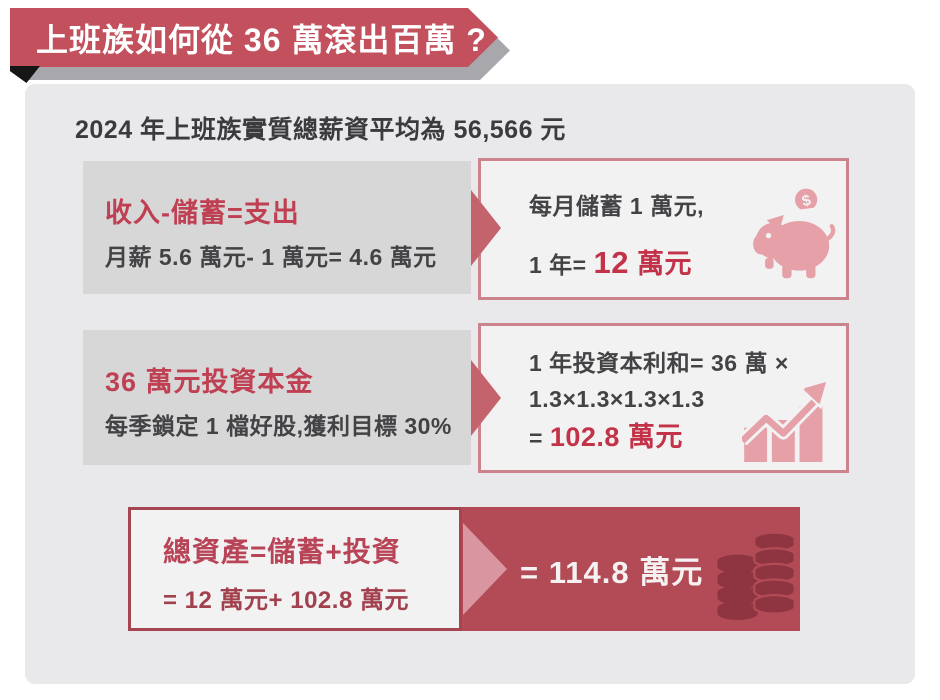 The image size is (940, 700). Describe the element at coordinates (202, 213) in the screenshot. I see `income-formula-title: 收入-儲蓄=支出` at that location.